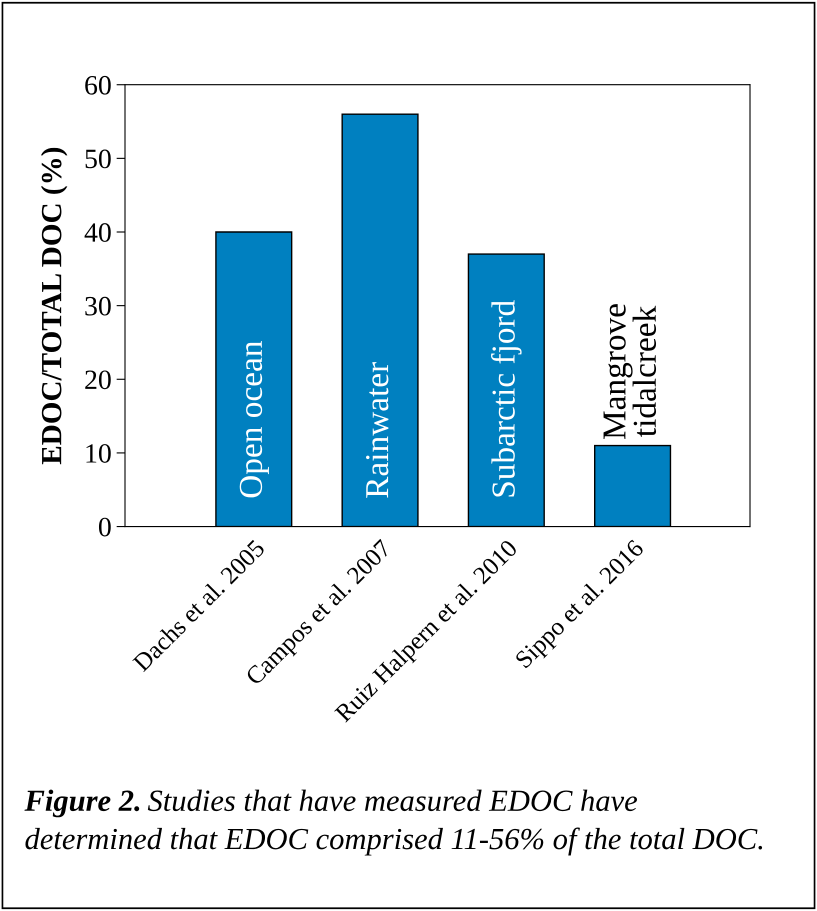  Describe the element at coordinates (393, 801) in the screenshot. I see `text: Studies that have measured EDOC have` at that location.